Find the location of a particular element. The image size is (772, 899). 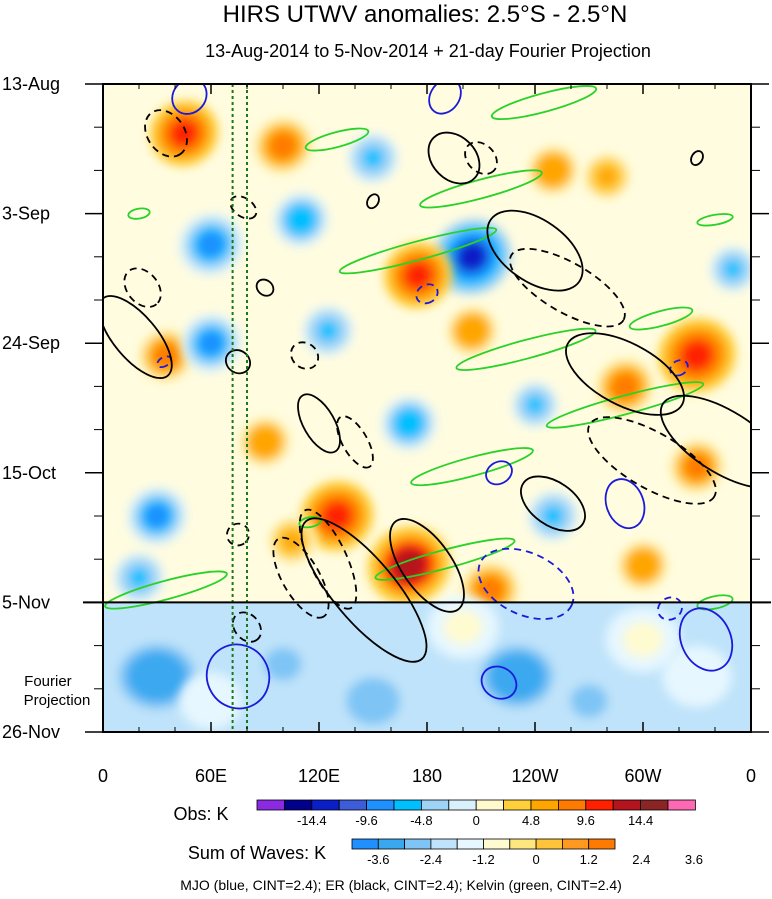

legend-obs-ticks: -14.4 -9.6 -4.8 0 4.8 9.6 14.4 is located at coordinates (475, 820).